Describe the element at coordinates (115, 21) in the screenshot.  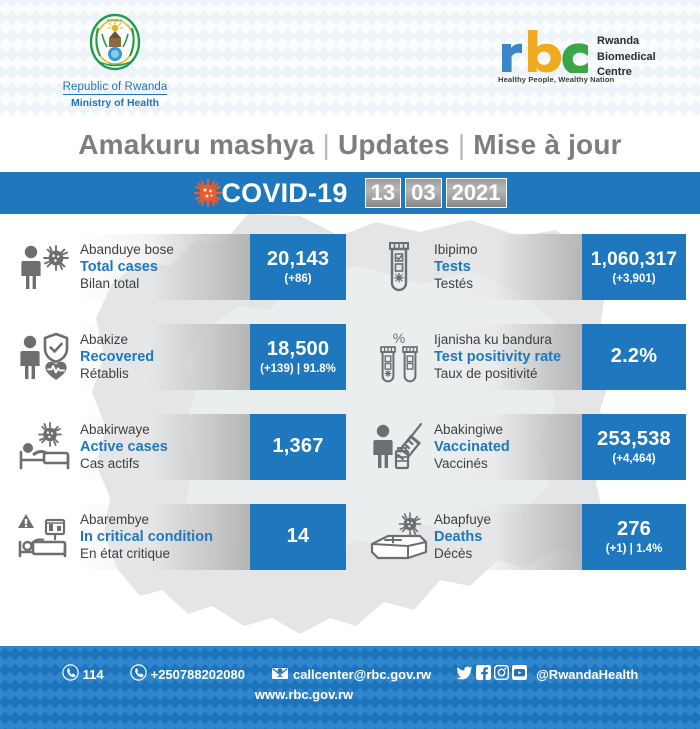
I see `svg-text: REPUBLIC` at that location.